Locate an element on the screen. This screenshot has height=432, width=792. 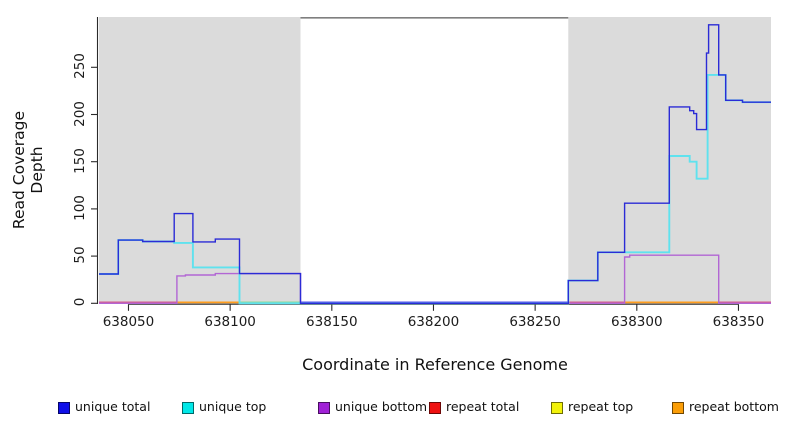
x-tick-label: 638350 is located at coordinates (738, 322).